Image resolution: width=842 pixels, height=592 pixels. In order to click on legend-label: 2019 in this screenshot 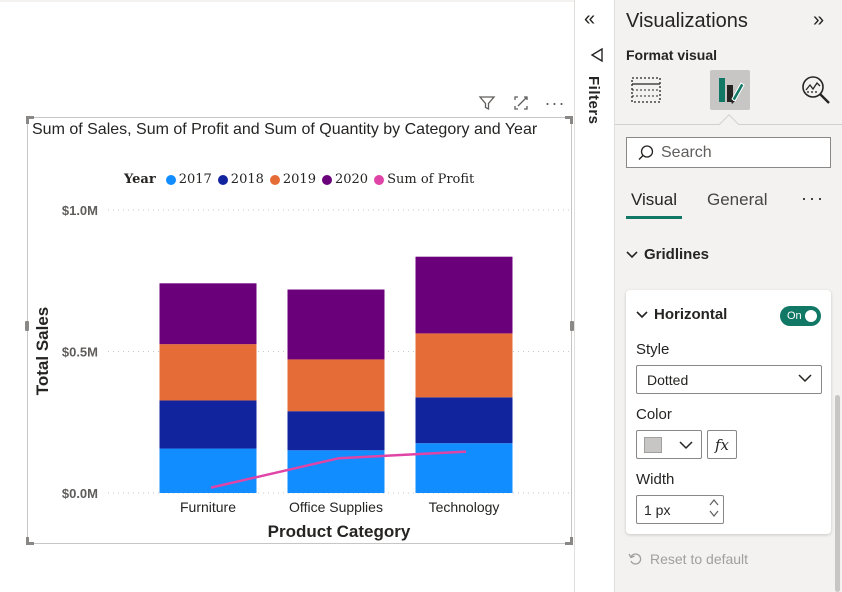, I will do `click(299, 179)`.